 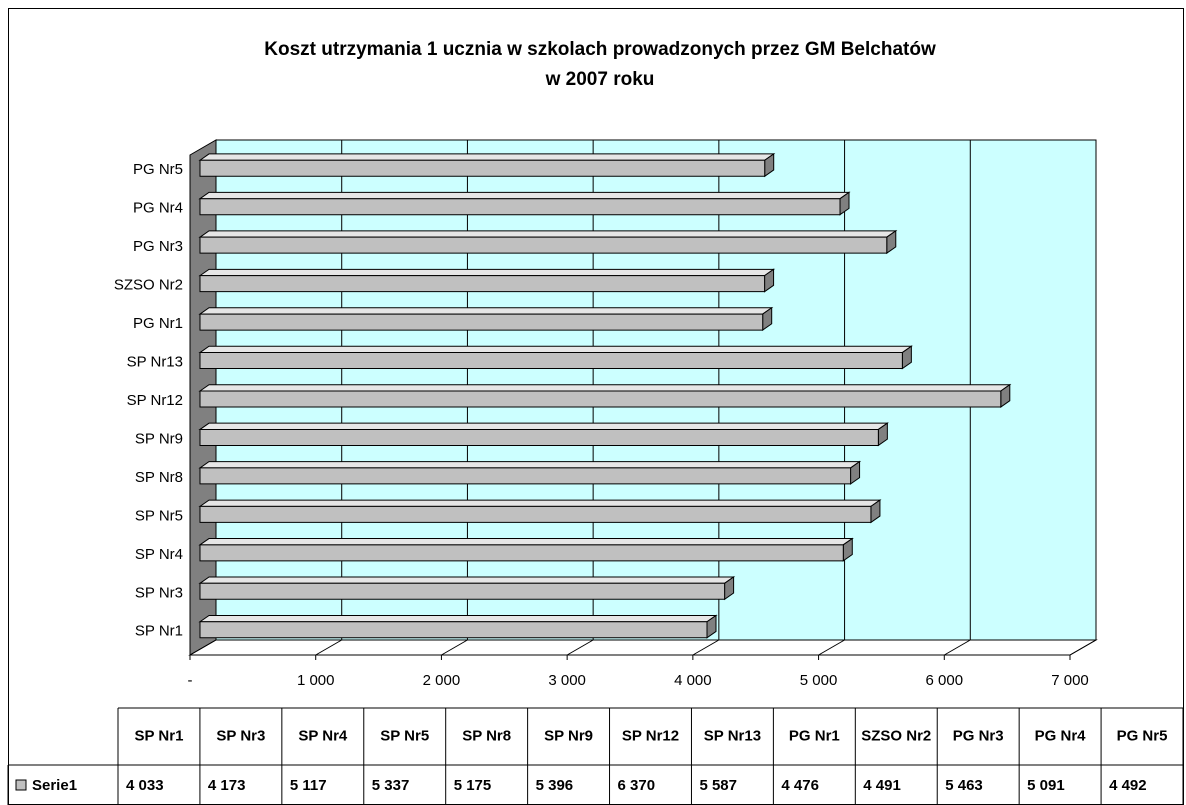 What do you see at coordinates (814, 735) in the screenshot?
I see `table-header: PG Nr1` at bounding box center [814, 735].